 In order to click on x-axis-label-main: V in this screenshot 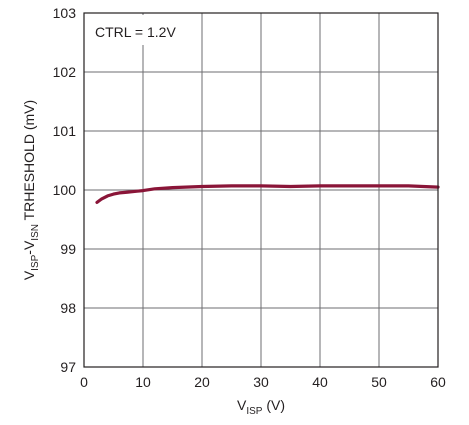, I will do `click(242, 405)`.